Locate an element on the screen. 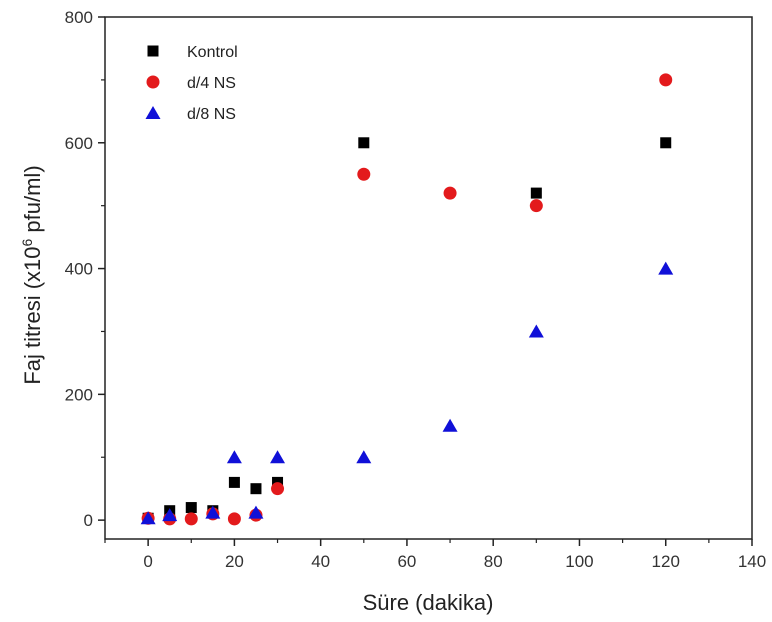 Image resolution: width=772 pixels, height=622 pixels. y-tick-label: 800 is located at coordinates (79, 17).